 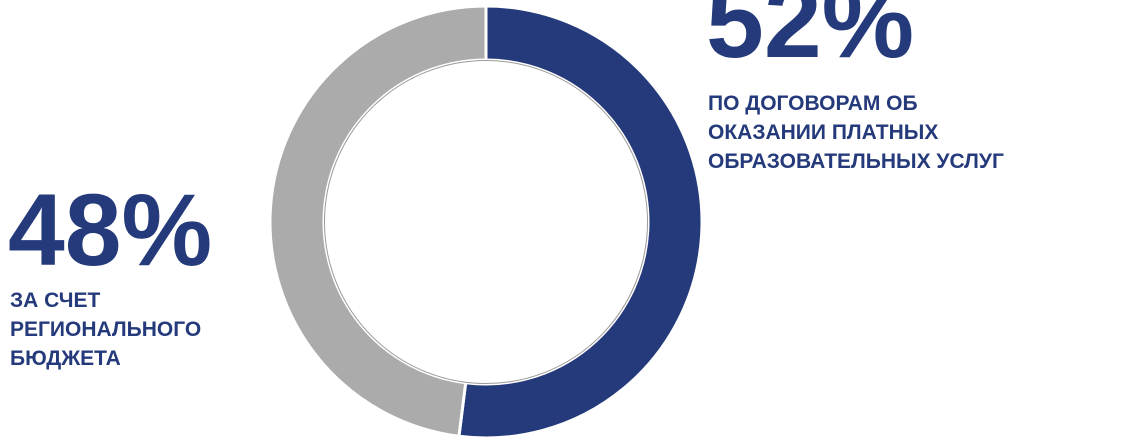 What do you see at coordinates (813, 103) in the screenshot?
I see `caption-line: ПО ДОГОВОРАМ ОБ` at bounding box center [813, 103].